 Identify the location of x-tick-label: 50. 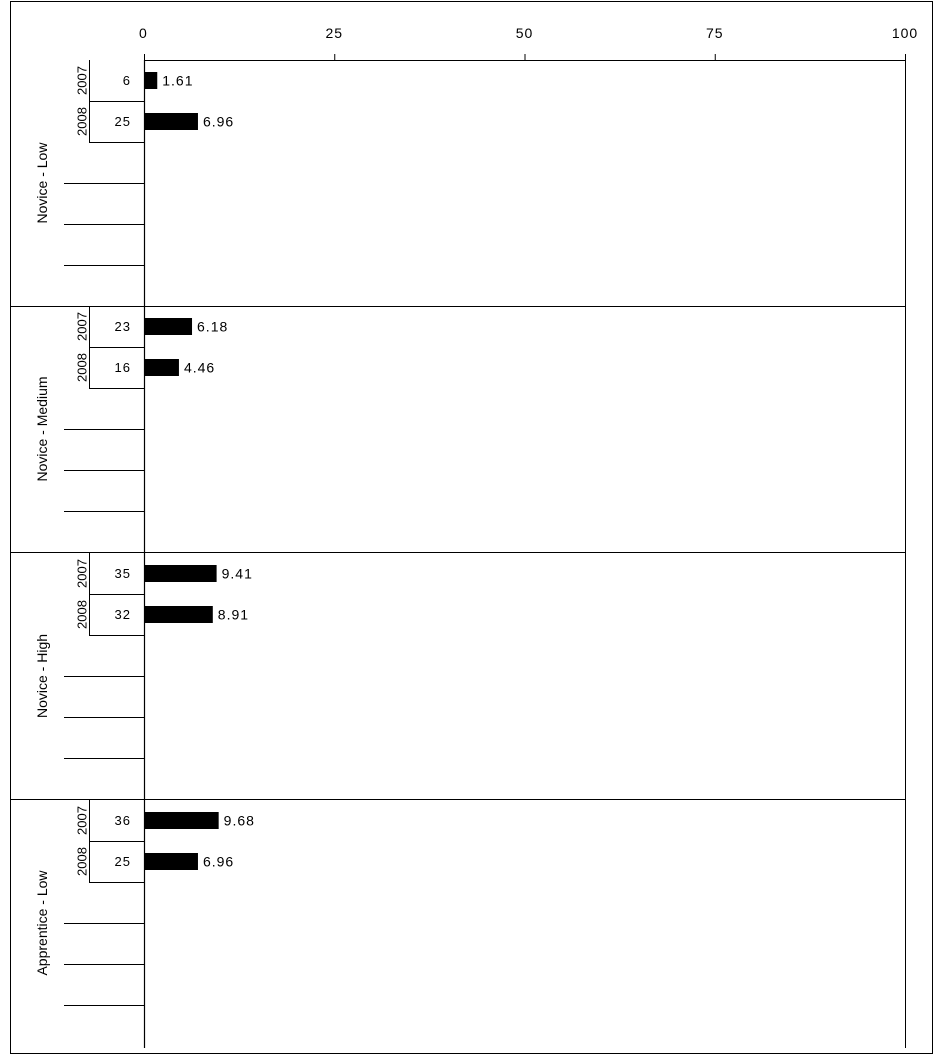
(525, 33).